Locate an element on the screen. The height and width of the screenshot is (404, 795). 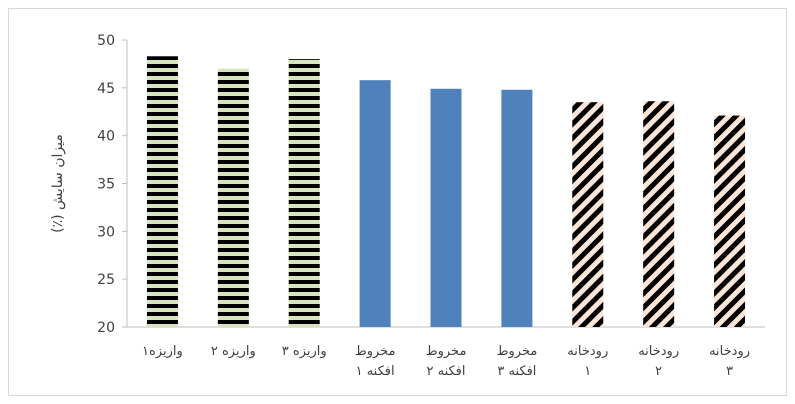
y-tick-label: 50 is located at coordinates (106, 41).